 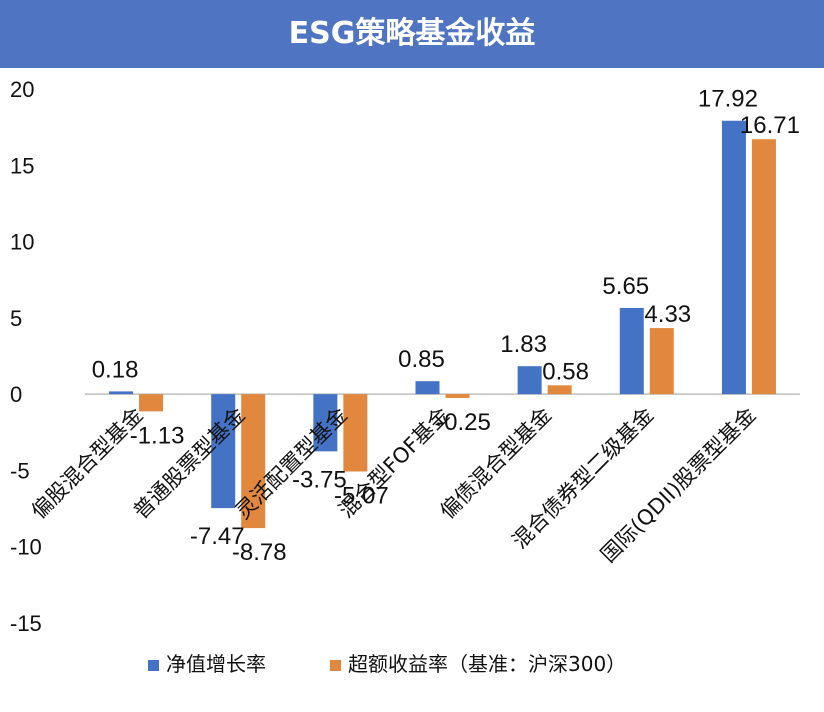 What do you see at coordinates (115, 369) in the screenshot?
I see `data-label-net-growth: 0.18` at bounding box center [115, 369].